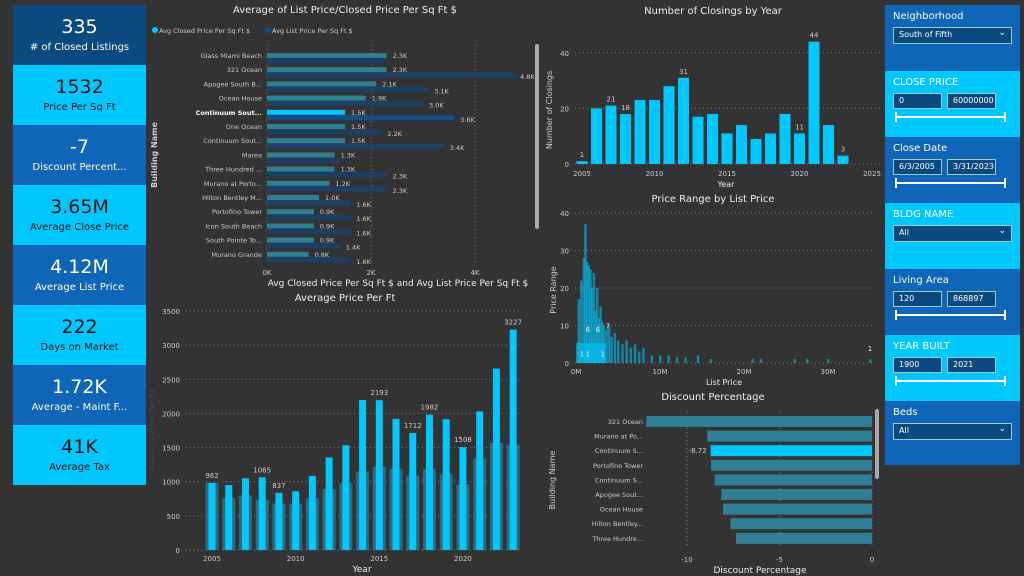  I want to click on close-date-end-input: 3/31/2023, so click(971, 167).